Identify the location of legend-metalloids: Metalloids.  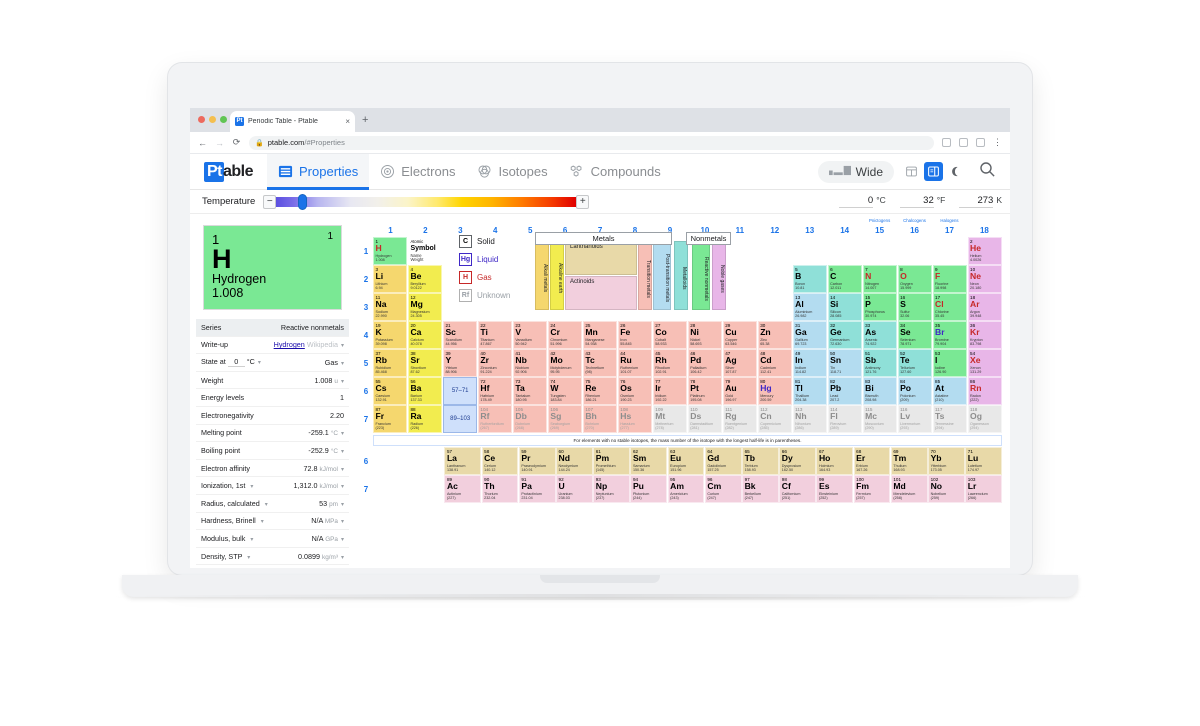
(681, 275).